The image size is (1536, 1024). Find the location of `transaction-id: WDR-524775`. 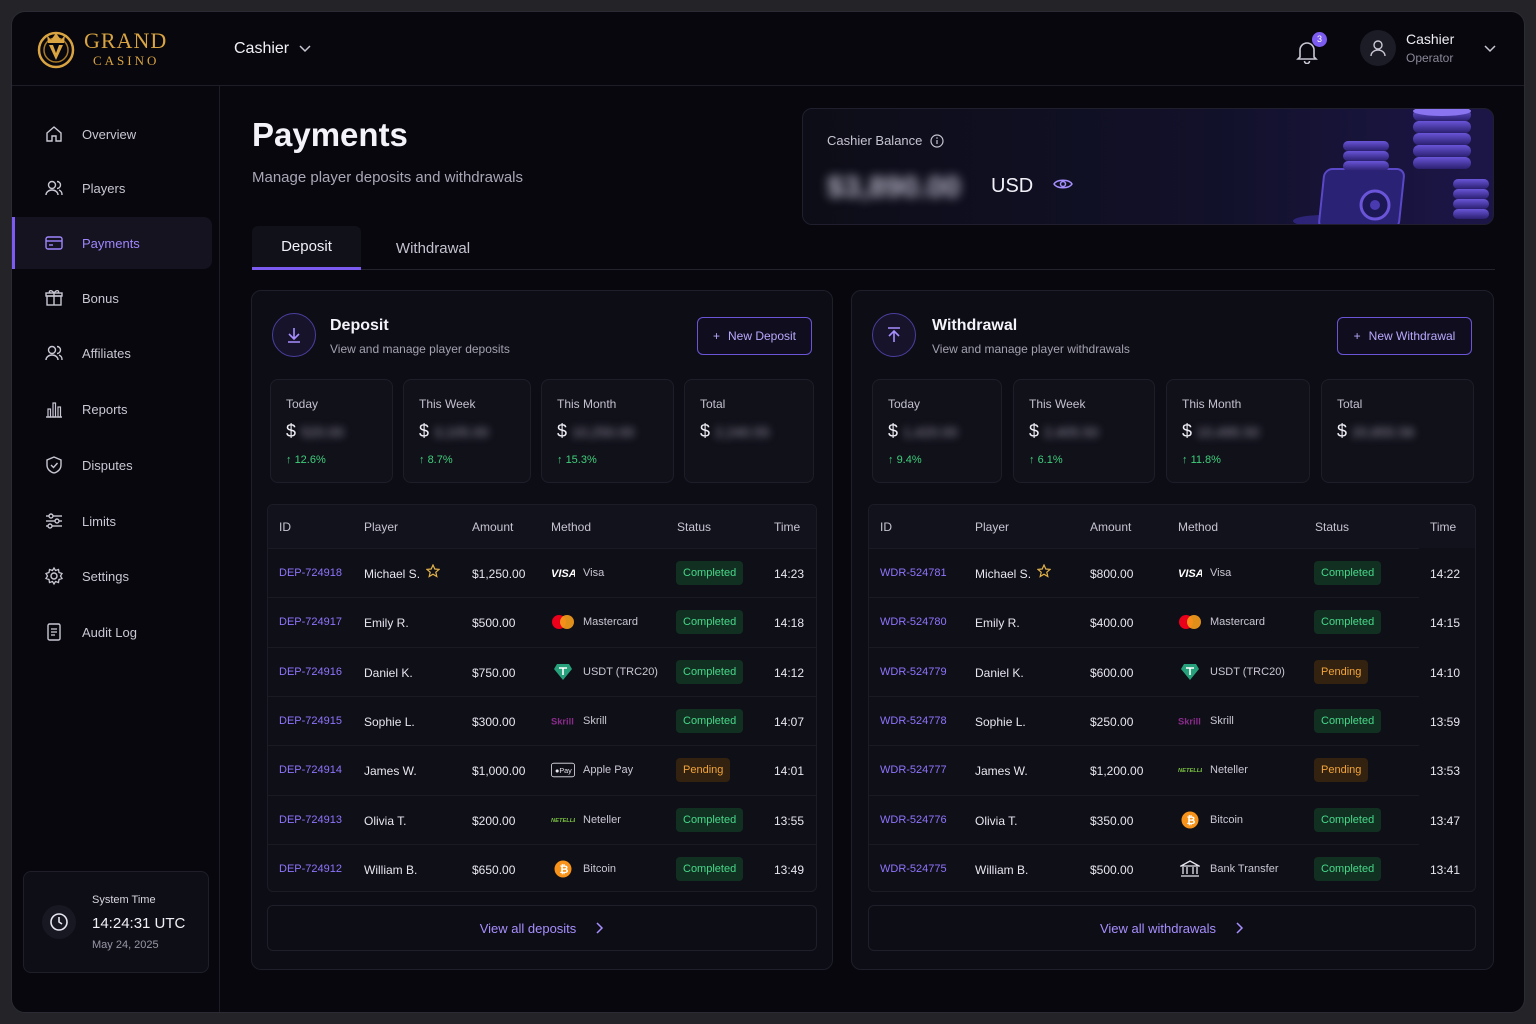

transaction-id: WDR-524775 is located at coordinates (913, 868).